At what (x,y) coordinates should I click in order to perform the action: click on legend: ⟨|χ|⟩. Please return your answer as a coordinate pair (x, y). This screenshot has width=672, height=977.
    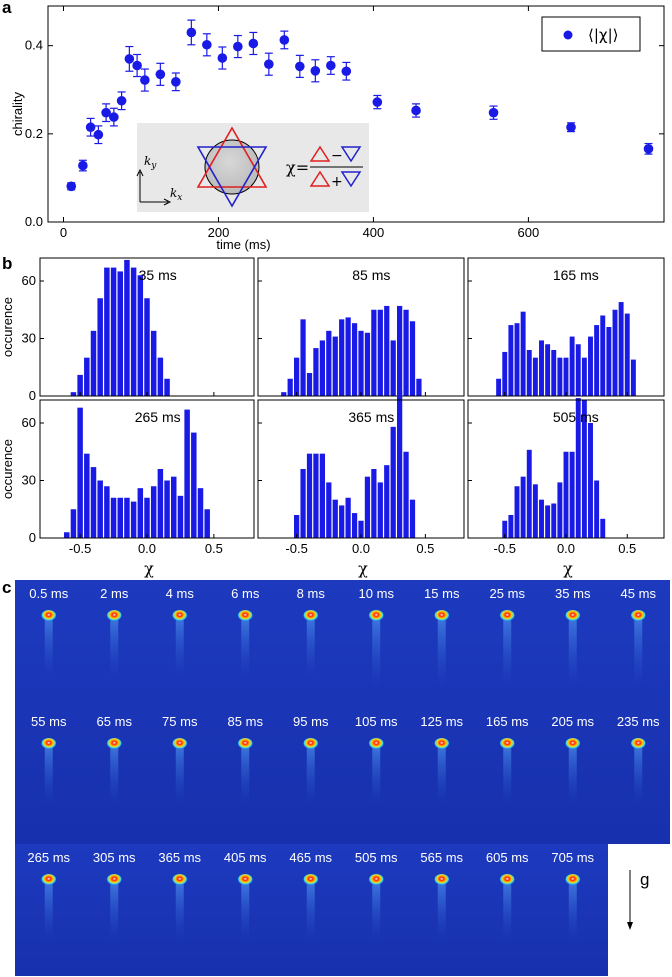
    Looking at the image, I should click on (591, 34).